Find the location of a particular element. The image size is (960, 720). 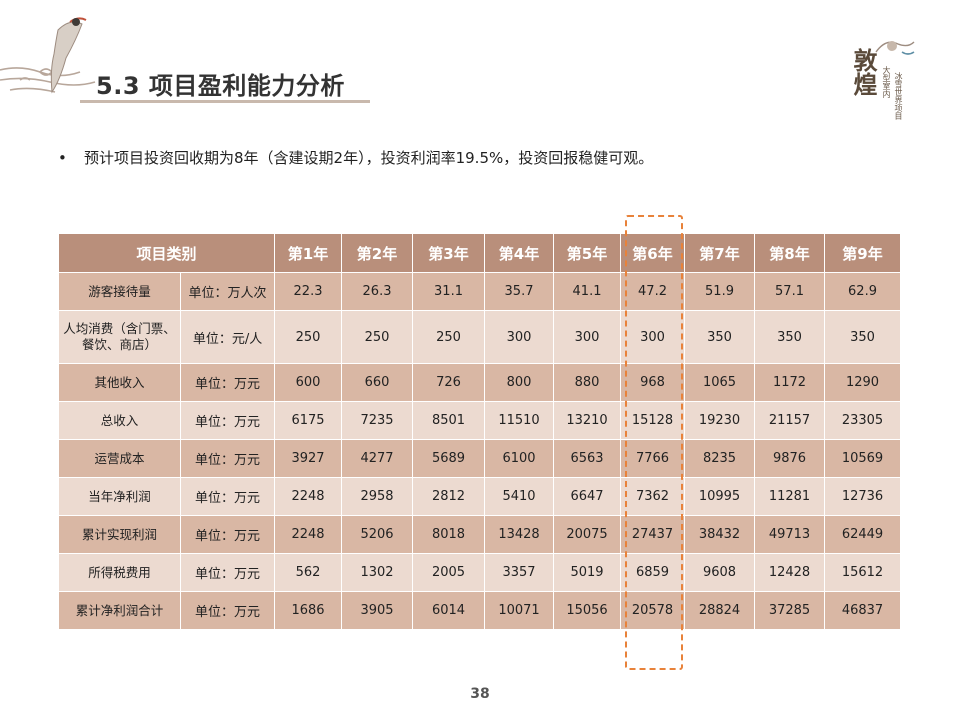

row-category-name: 所得税费用 is located at coordinates (119, 572).